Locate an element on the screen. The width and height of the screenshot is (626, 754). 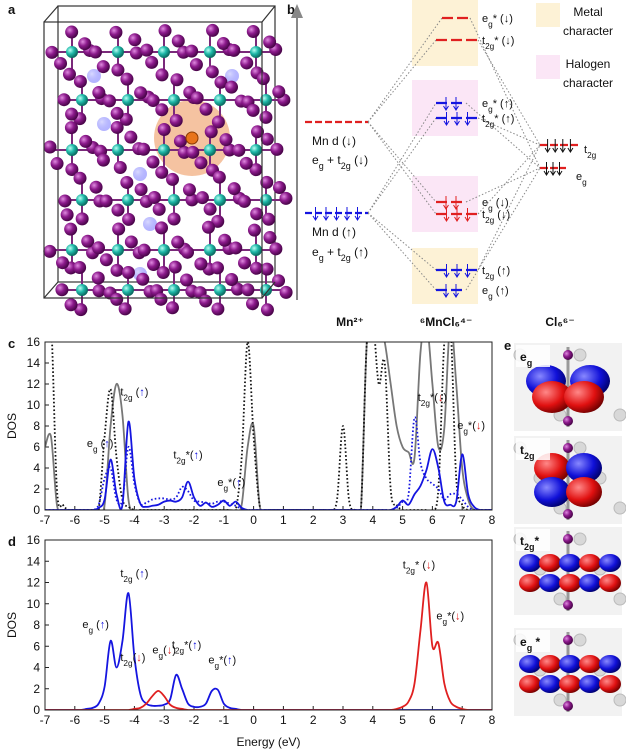
peak-annotation: t2g (↑) is located at coordinates (134, 395).